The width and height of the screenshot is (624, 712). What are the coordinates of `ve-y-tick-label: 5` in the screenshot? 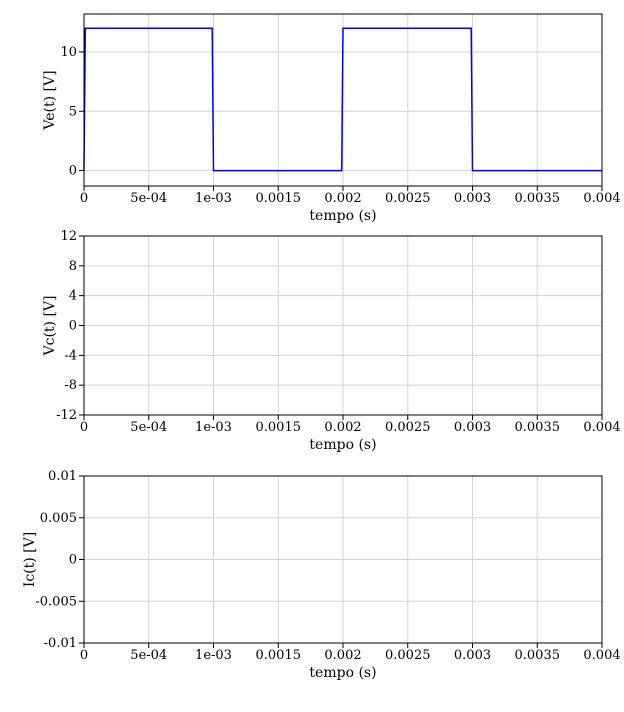 It's located at (73, 111).